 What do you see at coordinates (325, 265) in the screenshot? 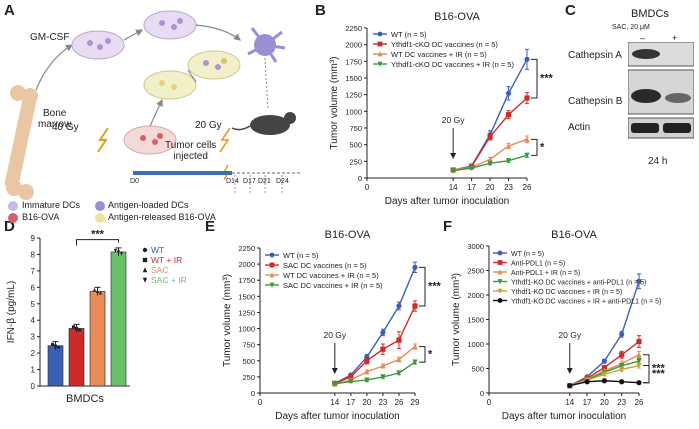
I see `legend-label-1: SAC DC vaccines (n = 5)` at bounding box center [325, 265].